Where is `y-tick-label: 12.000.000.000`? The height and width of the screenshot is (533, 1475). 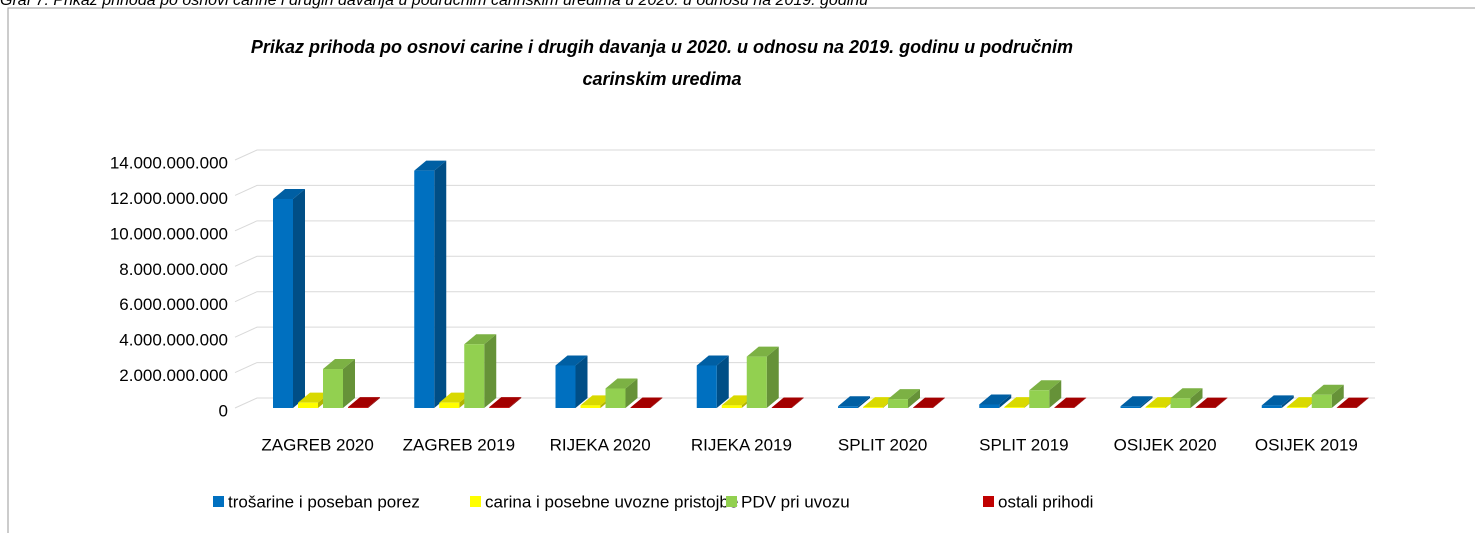
y-tick-label: 12.000.000.000 is located at coordinates (169, 198).